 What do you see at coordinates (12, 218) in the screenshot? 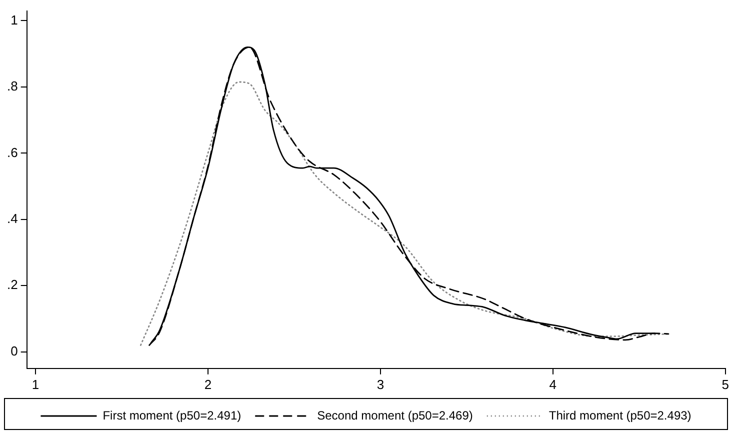
I see `y-tick-label: .4` at bounding box center [12, 218].